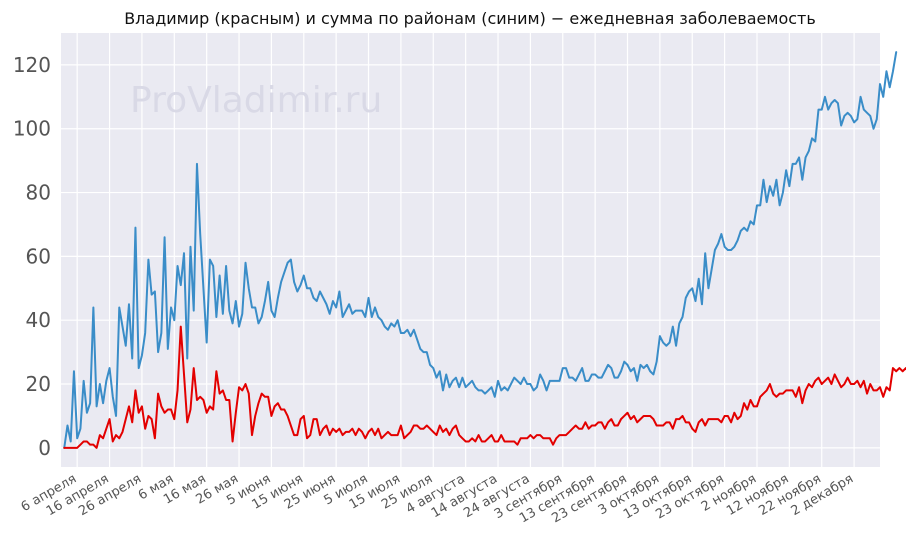 The image size is (906, 553). Describe the element at coordinates (32, 65) in the screenshot. I see `y-tick-label: 120` at that location.